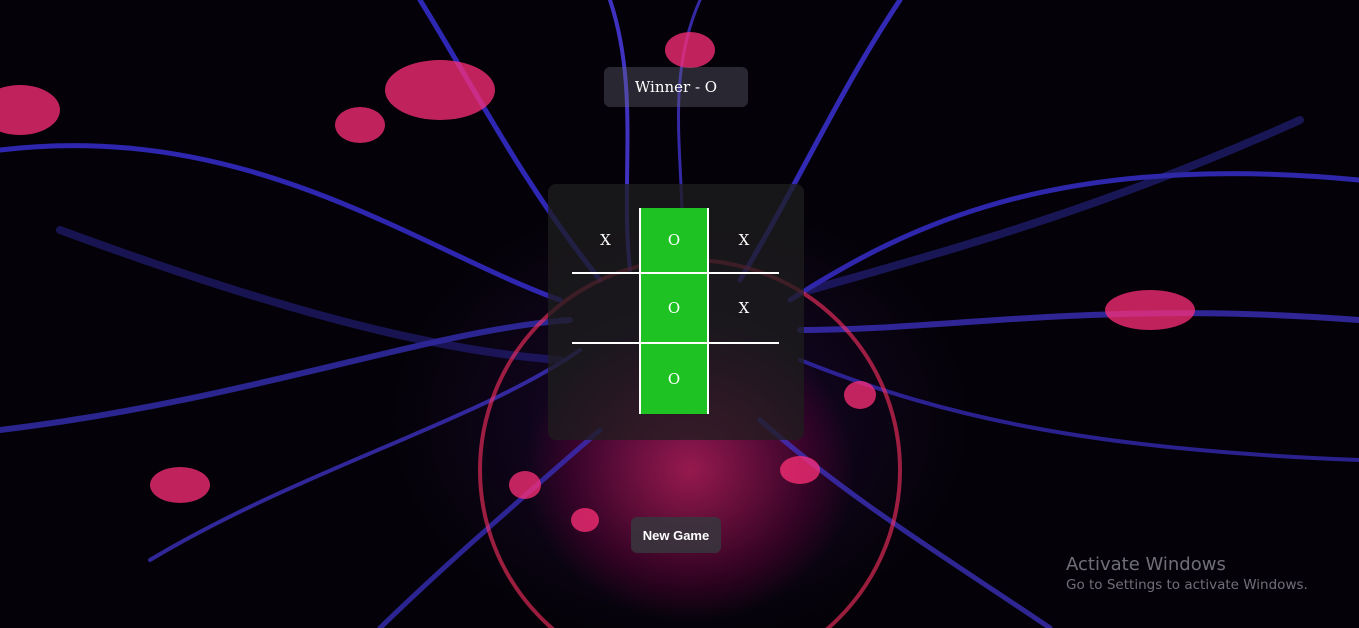  I want to click on board-cell-6: X, so click(744, 309).